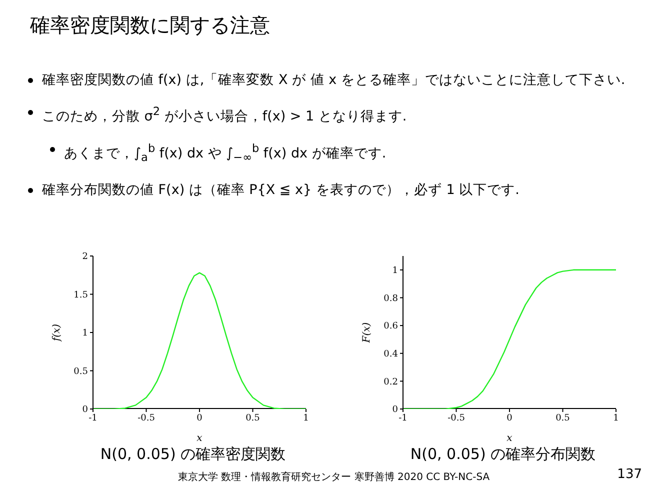 The width and height of the screenshot is (656, 491). What do you see at coordinates (225, 153) in the screenshot?
I see `text: あくまで，∫$_{a}$$^{b}$ f(x) dx や ∫$_{−∞}$$^{b}$ f(x) dx が確率です.` at bounding box center [225, 153].